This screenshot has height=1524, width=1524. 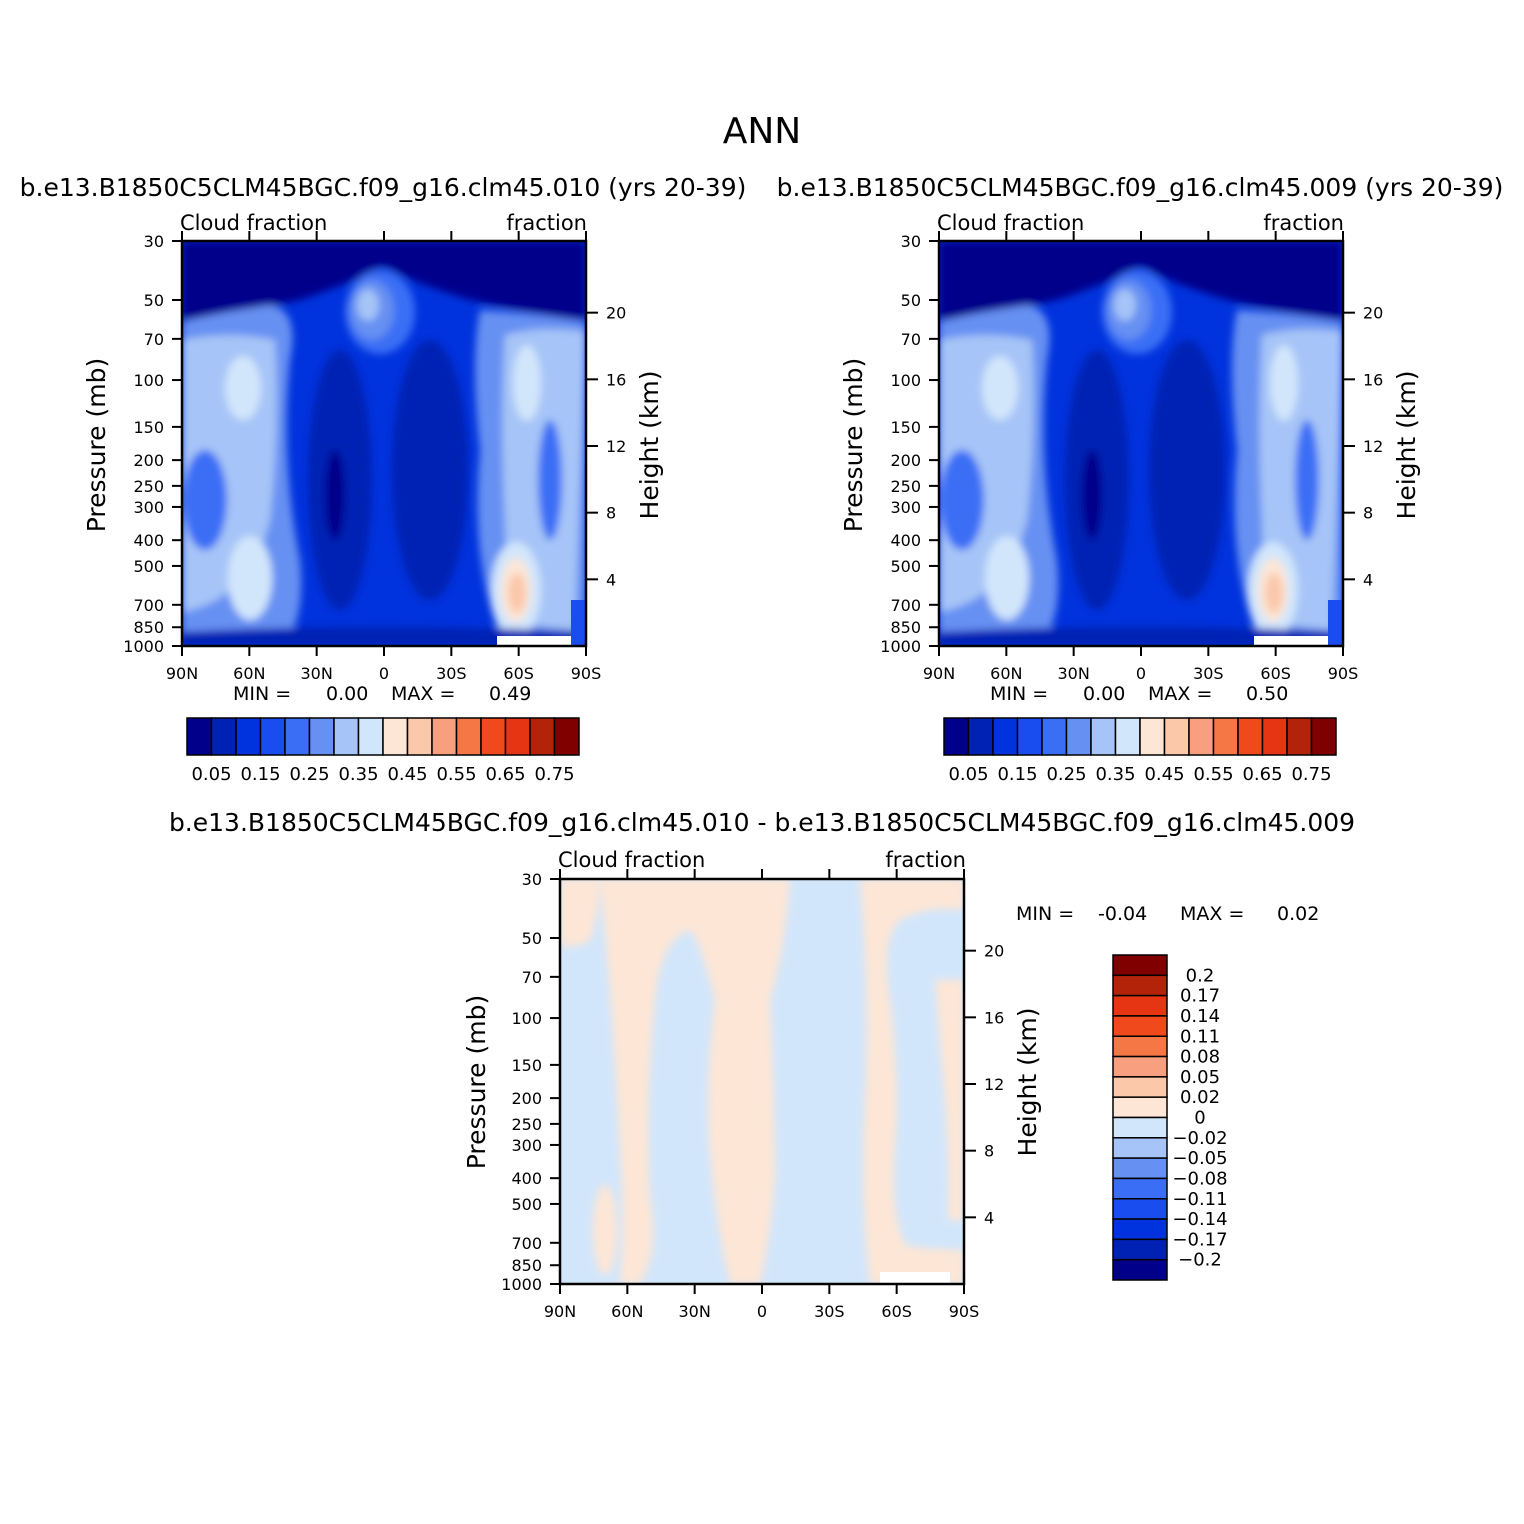 I want to click on panel-2-ylabel-right: Height (km), so click(x=1406, y=445).